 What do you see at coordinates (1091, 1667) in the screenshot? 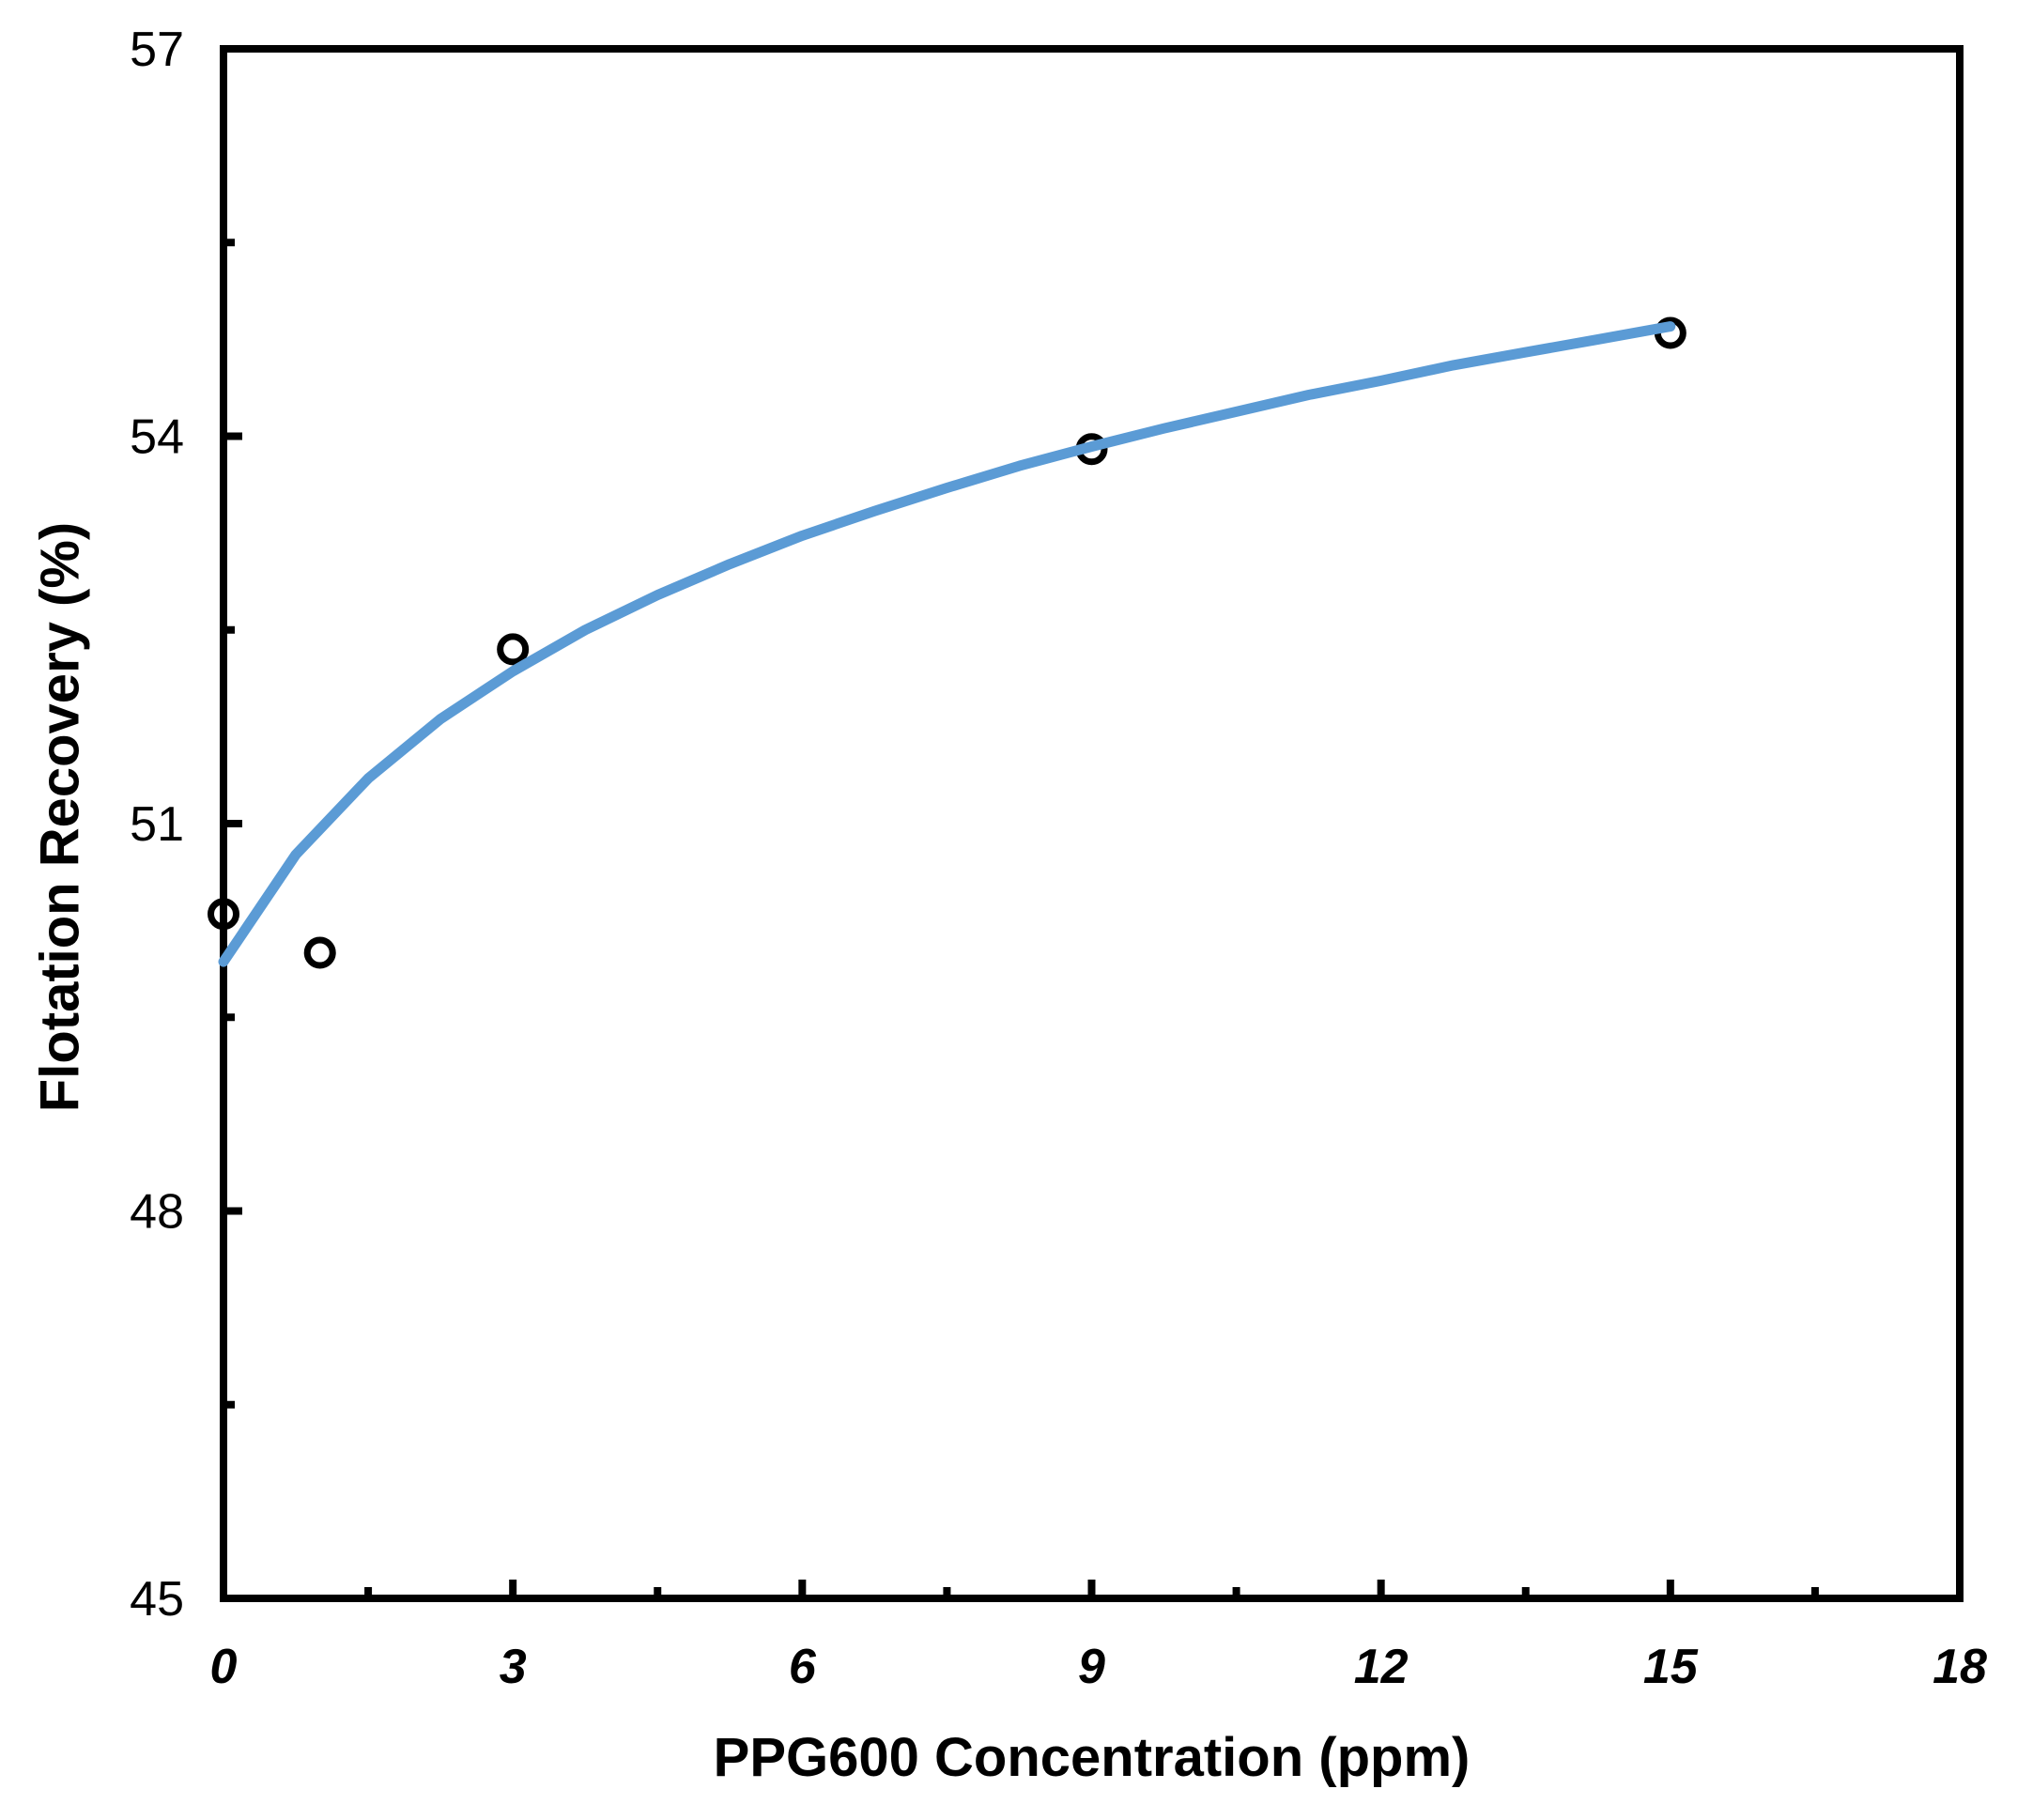
I see `x-tick-label: 9` at bounding box center [1091, 1667].